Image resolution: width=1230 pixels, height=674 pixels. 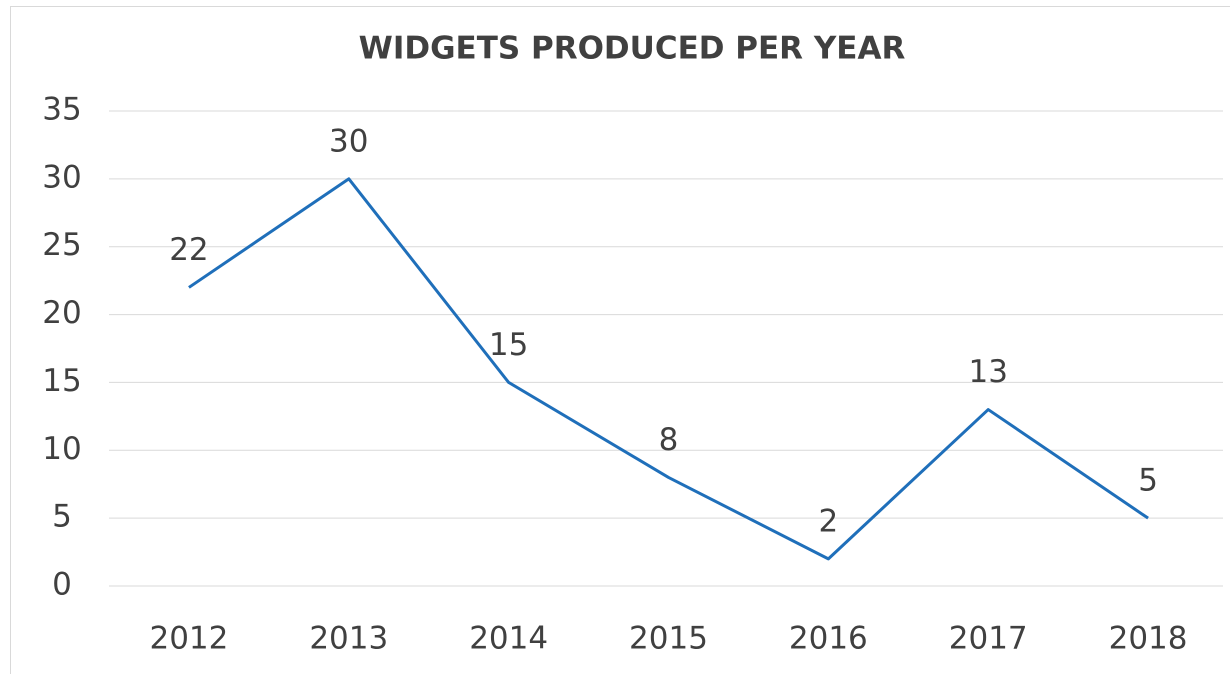 I want to click on data-label: 30, so click(x=348, y=141).